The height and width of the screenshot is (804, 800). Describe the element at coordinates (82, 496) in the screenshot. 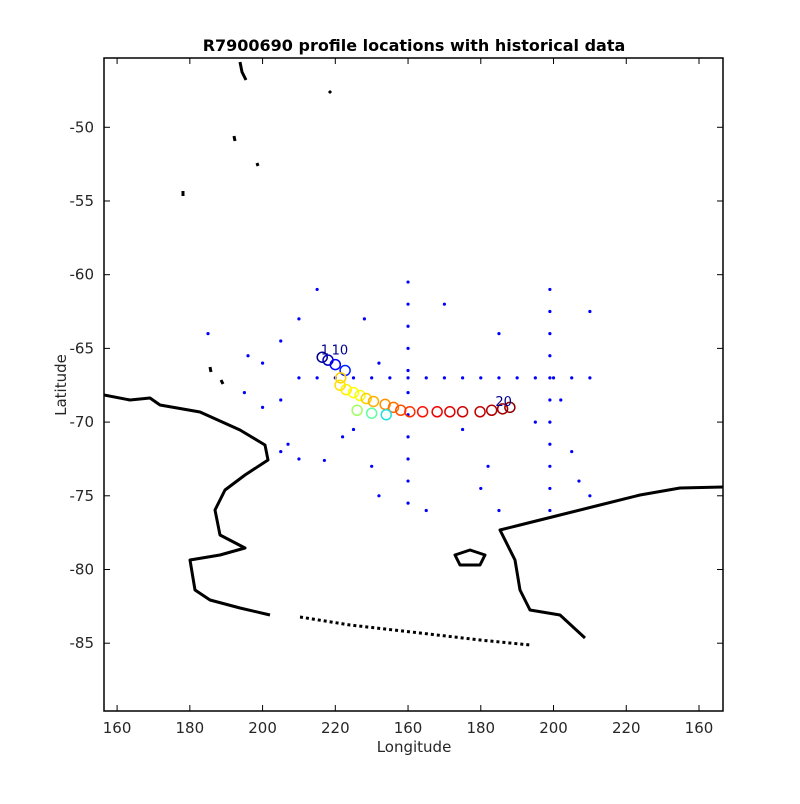

I see `y-tick-label: -75` at that location.